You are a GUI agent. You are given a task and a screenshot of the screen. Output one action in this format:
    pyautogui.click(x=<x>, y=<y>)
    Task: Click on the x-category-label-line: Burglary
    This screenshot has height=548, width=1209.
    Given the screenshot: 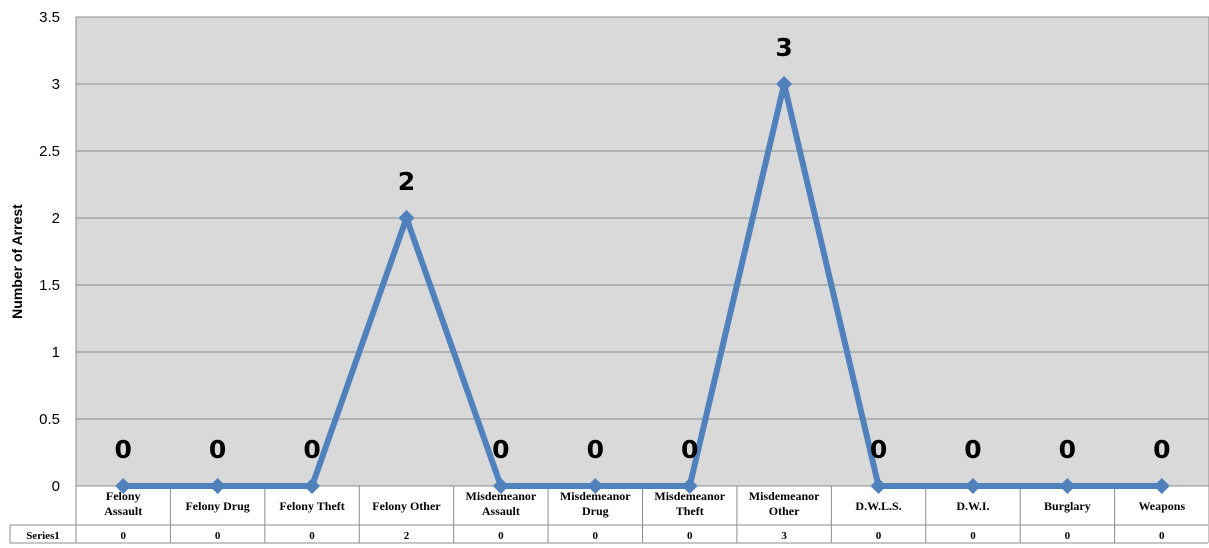 What is the action you would take?
    pyautogui.click(x=1067, y=506)
    